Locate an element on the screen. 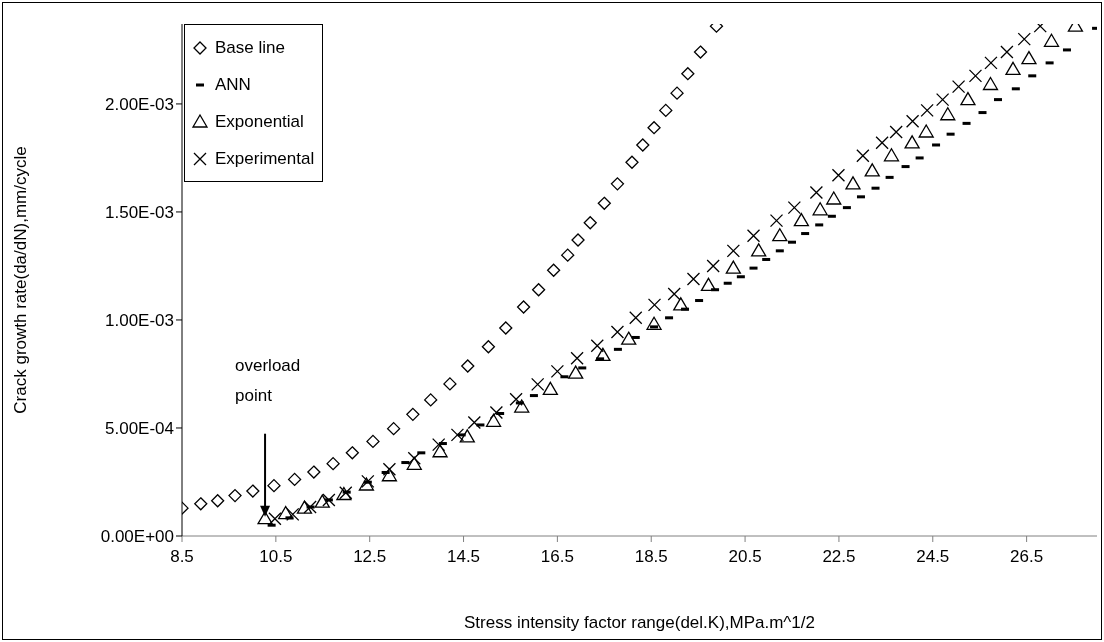 This screenshot has height=642, width=1104. x-tick-label: 24.5 is located at coordinates (933, 557).